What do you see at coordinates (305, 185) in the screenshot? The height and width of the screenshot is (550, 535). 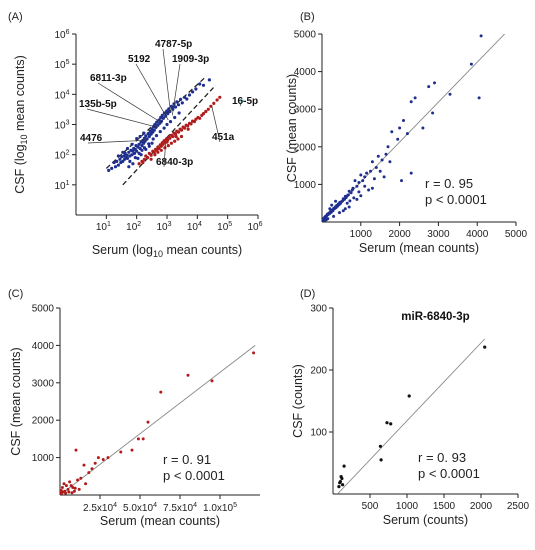 I see `y-tick-label: 1000` at bounding box center [305, 185].